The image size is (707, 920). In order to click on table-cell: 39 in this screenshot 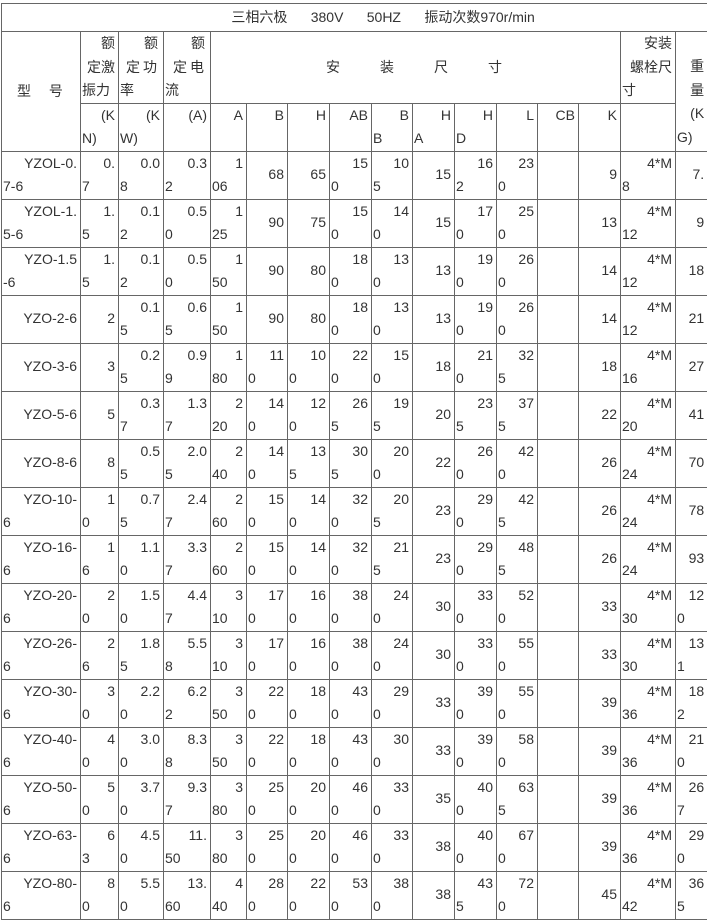, I will do `click(600, 751)`.